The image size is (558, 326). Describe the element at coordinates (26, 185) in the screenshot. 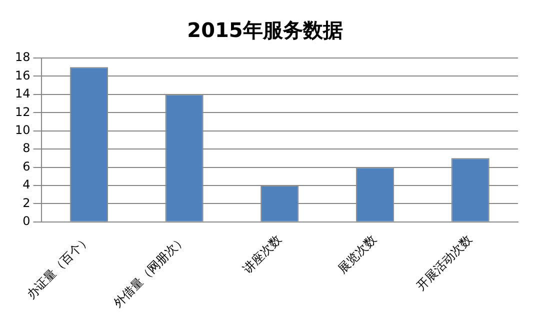

I see `y-tick-label: 4` at that location.